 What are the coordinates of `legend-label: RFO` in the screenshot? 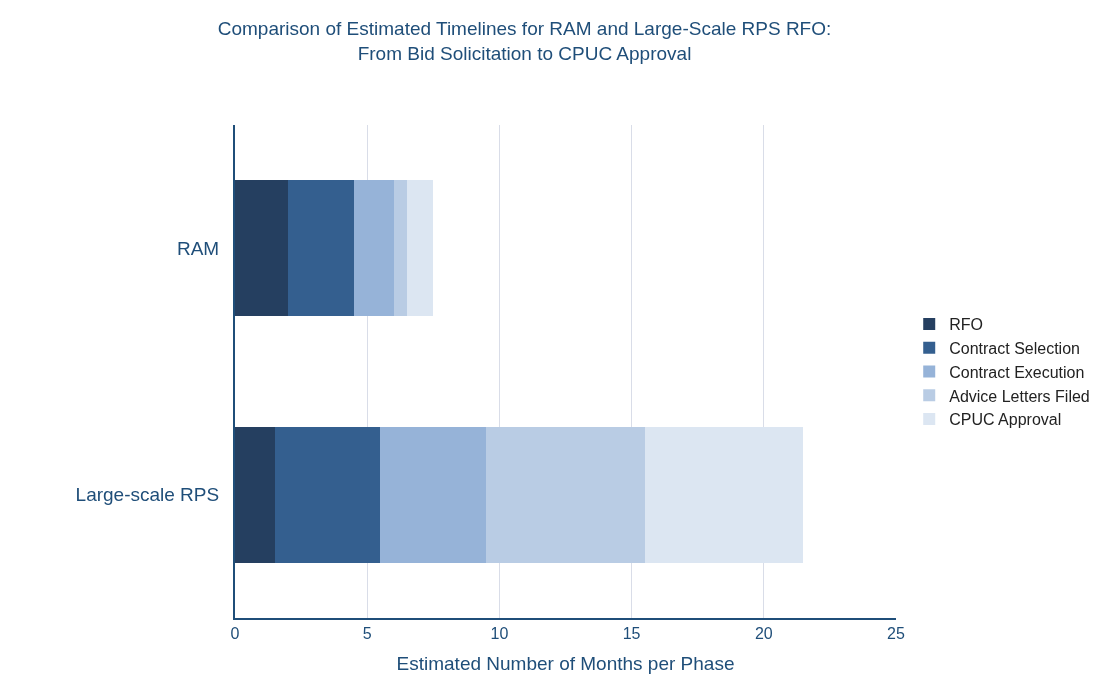 It's located at (966, 325).